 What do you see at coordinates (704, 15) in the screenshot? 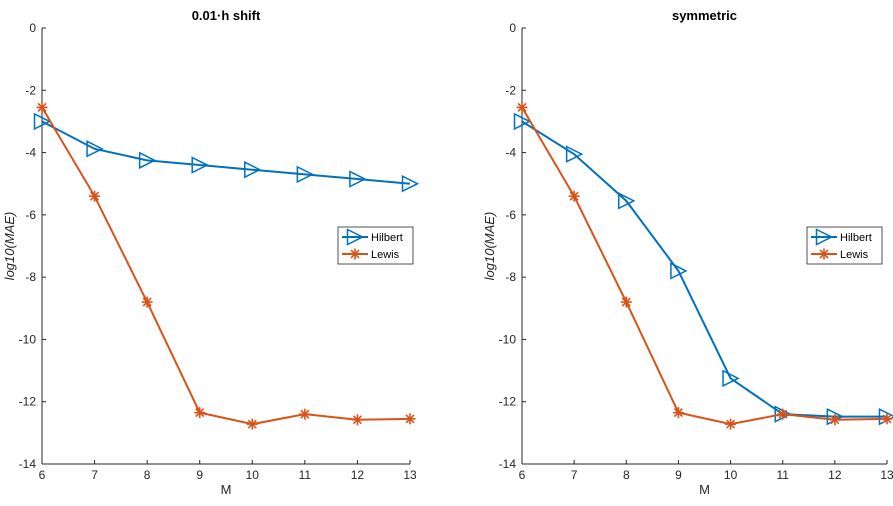
I see `chart-title: symmetric` at bounding box center [704, 15].